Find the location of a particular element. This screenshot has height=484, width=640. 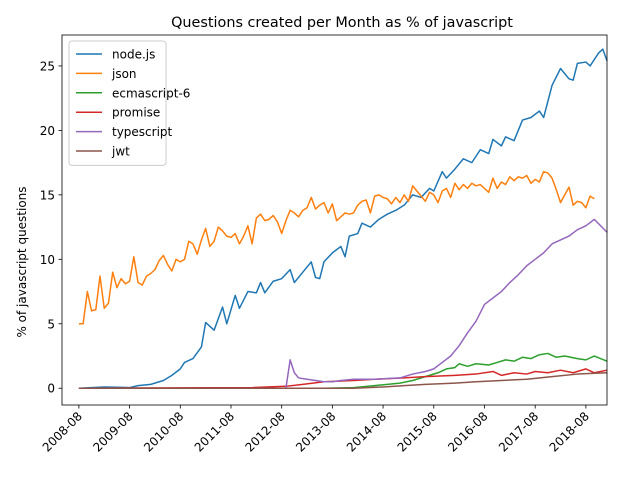

x-tick-label: 2012-08 is located at coordinates (264, 431).